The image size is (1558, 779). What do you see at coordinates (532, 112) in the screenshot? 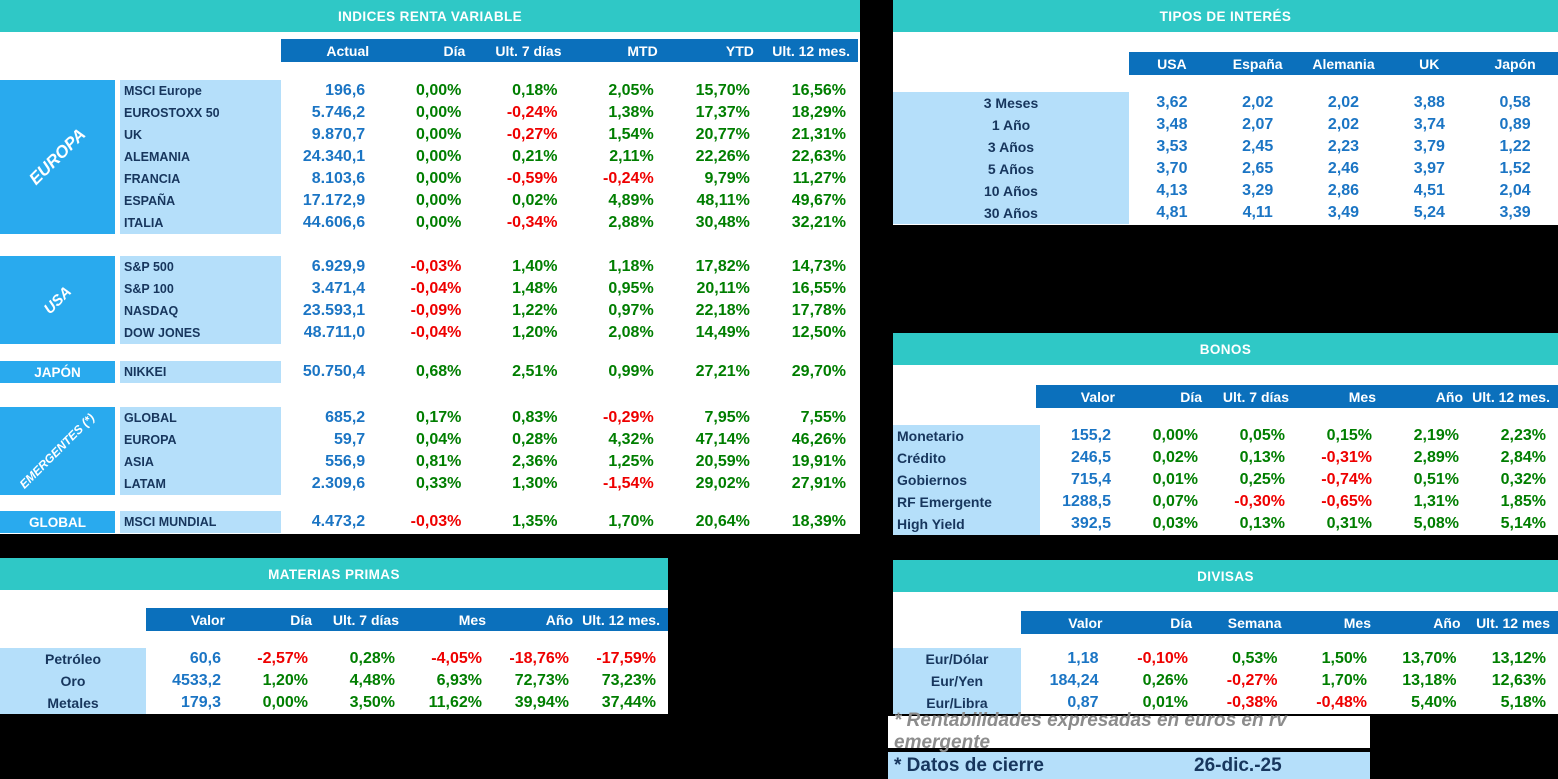
I see `value-cell: -0,24%` at bounding box center [532, 112].